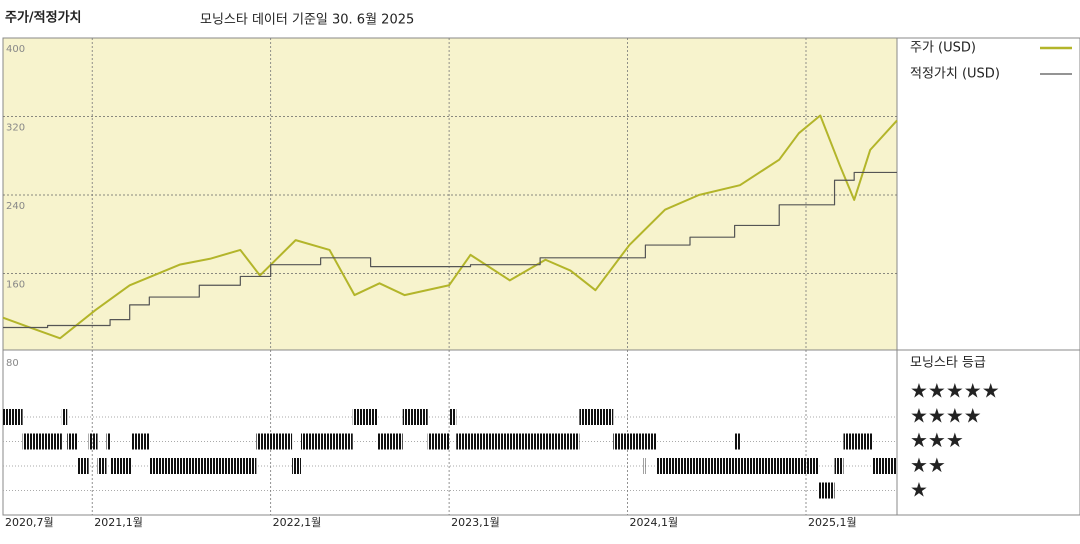  Describe the element at coordinates (955, 391) in the screenshot. I see `rating-legend: ★★★★★` at that location.